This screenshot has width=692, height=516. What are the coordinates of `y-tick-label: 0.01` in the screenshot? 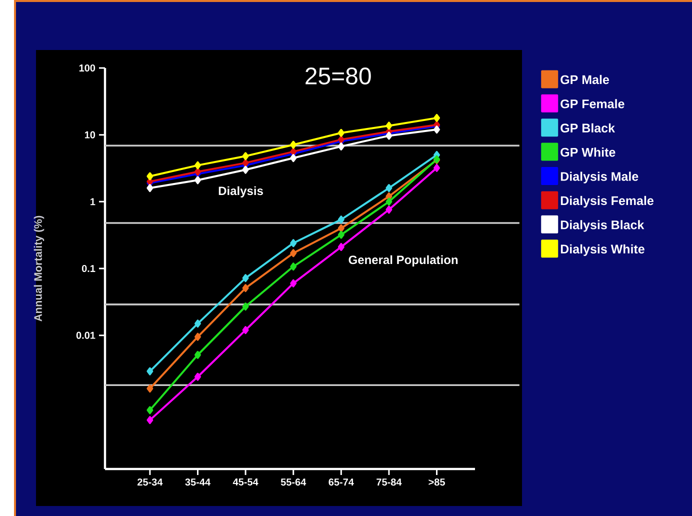 It's located at (86, 335).